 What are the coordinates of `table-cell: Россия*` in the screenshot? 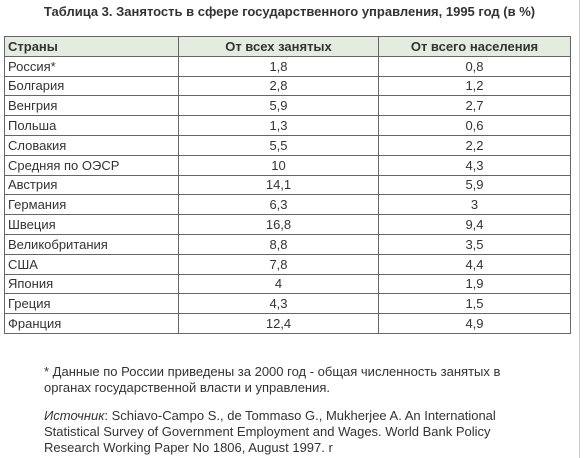 It's located at (91, 66).